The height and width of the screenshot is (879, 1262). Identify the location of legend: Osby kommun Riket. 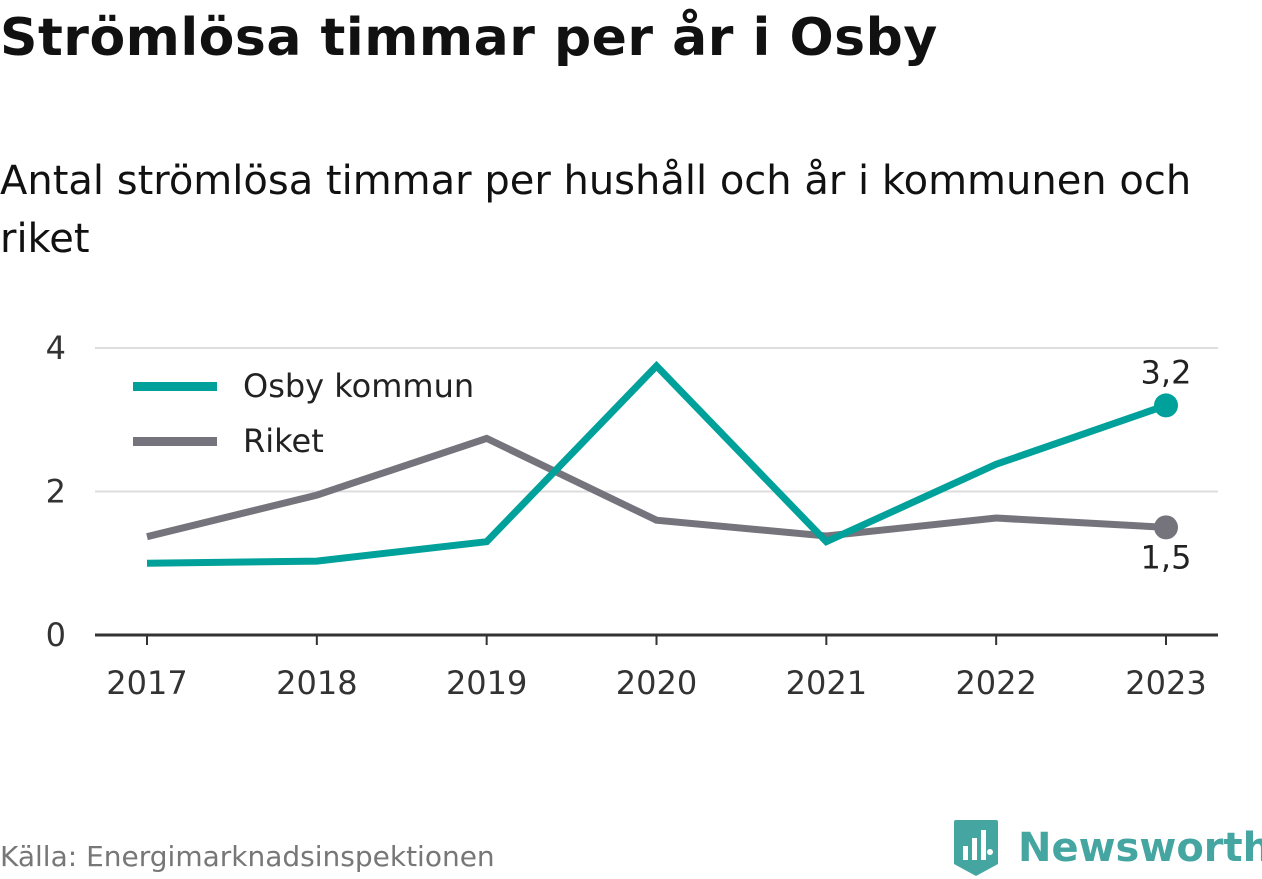
(303, 413).